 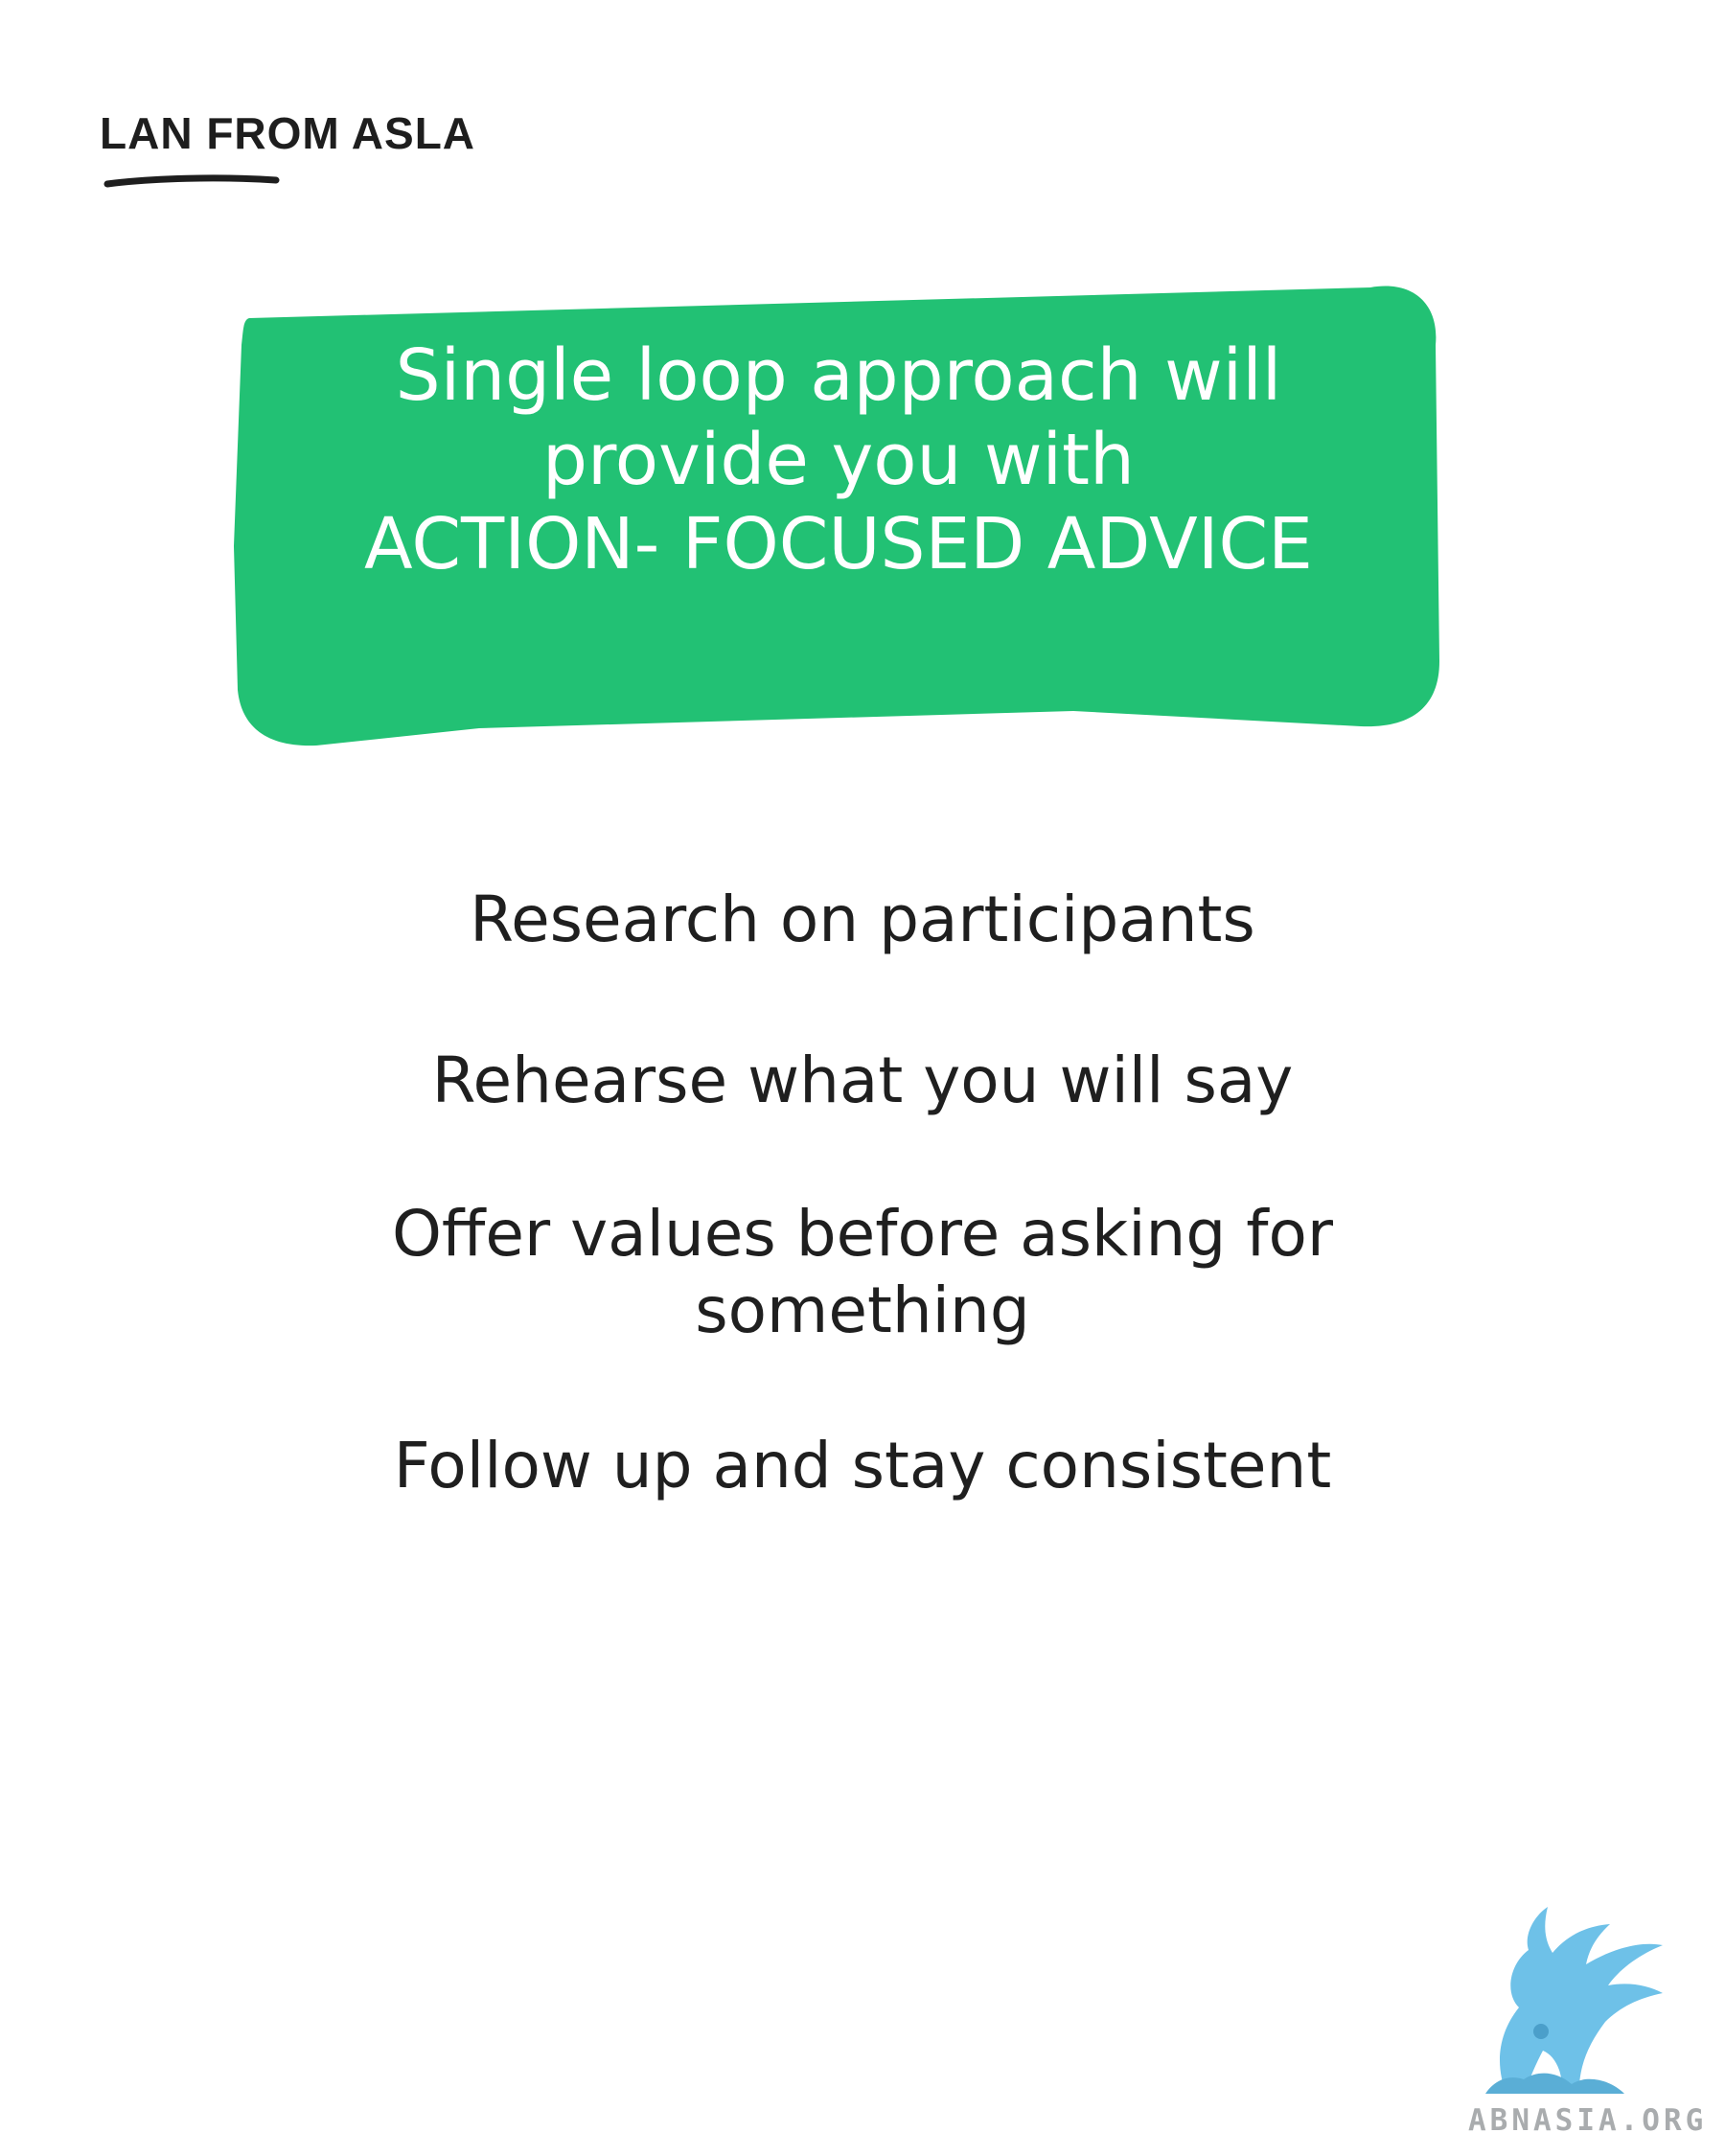 What do you see at coordinates (288, 133) in the screenshot?
I see `brand-title: LAN FROM ASLA` at bounding box center [288, 133].